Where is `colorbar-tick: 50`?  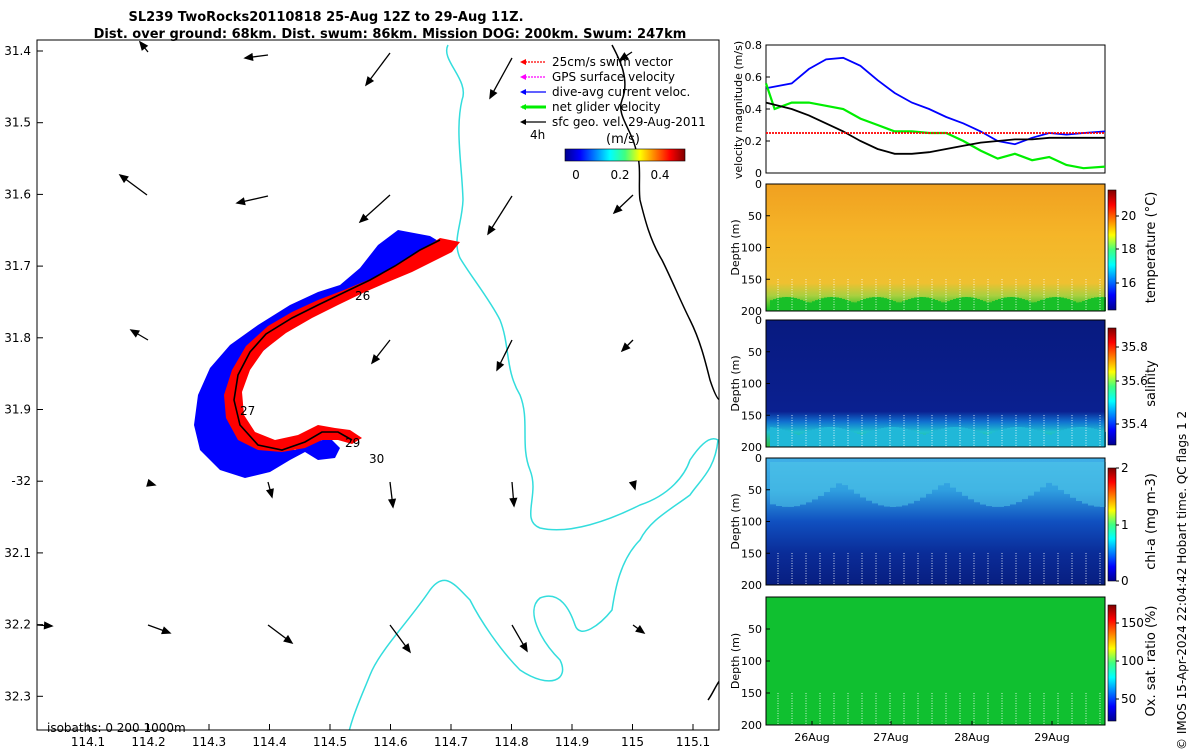 colorbar-tick: 50 is located at coordinates (1128, 699).